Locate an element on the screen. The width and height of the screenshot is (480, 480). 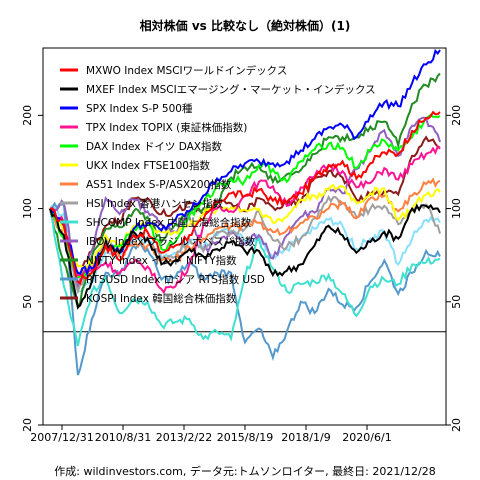
legend-label-5: UKX Index FTSE100指数 is located at coordinates (148, 165).